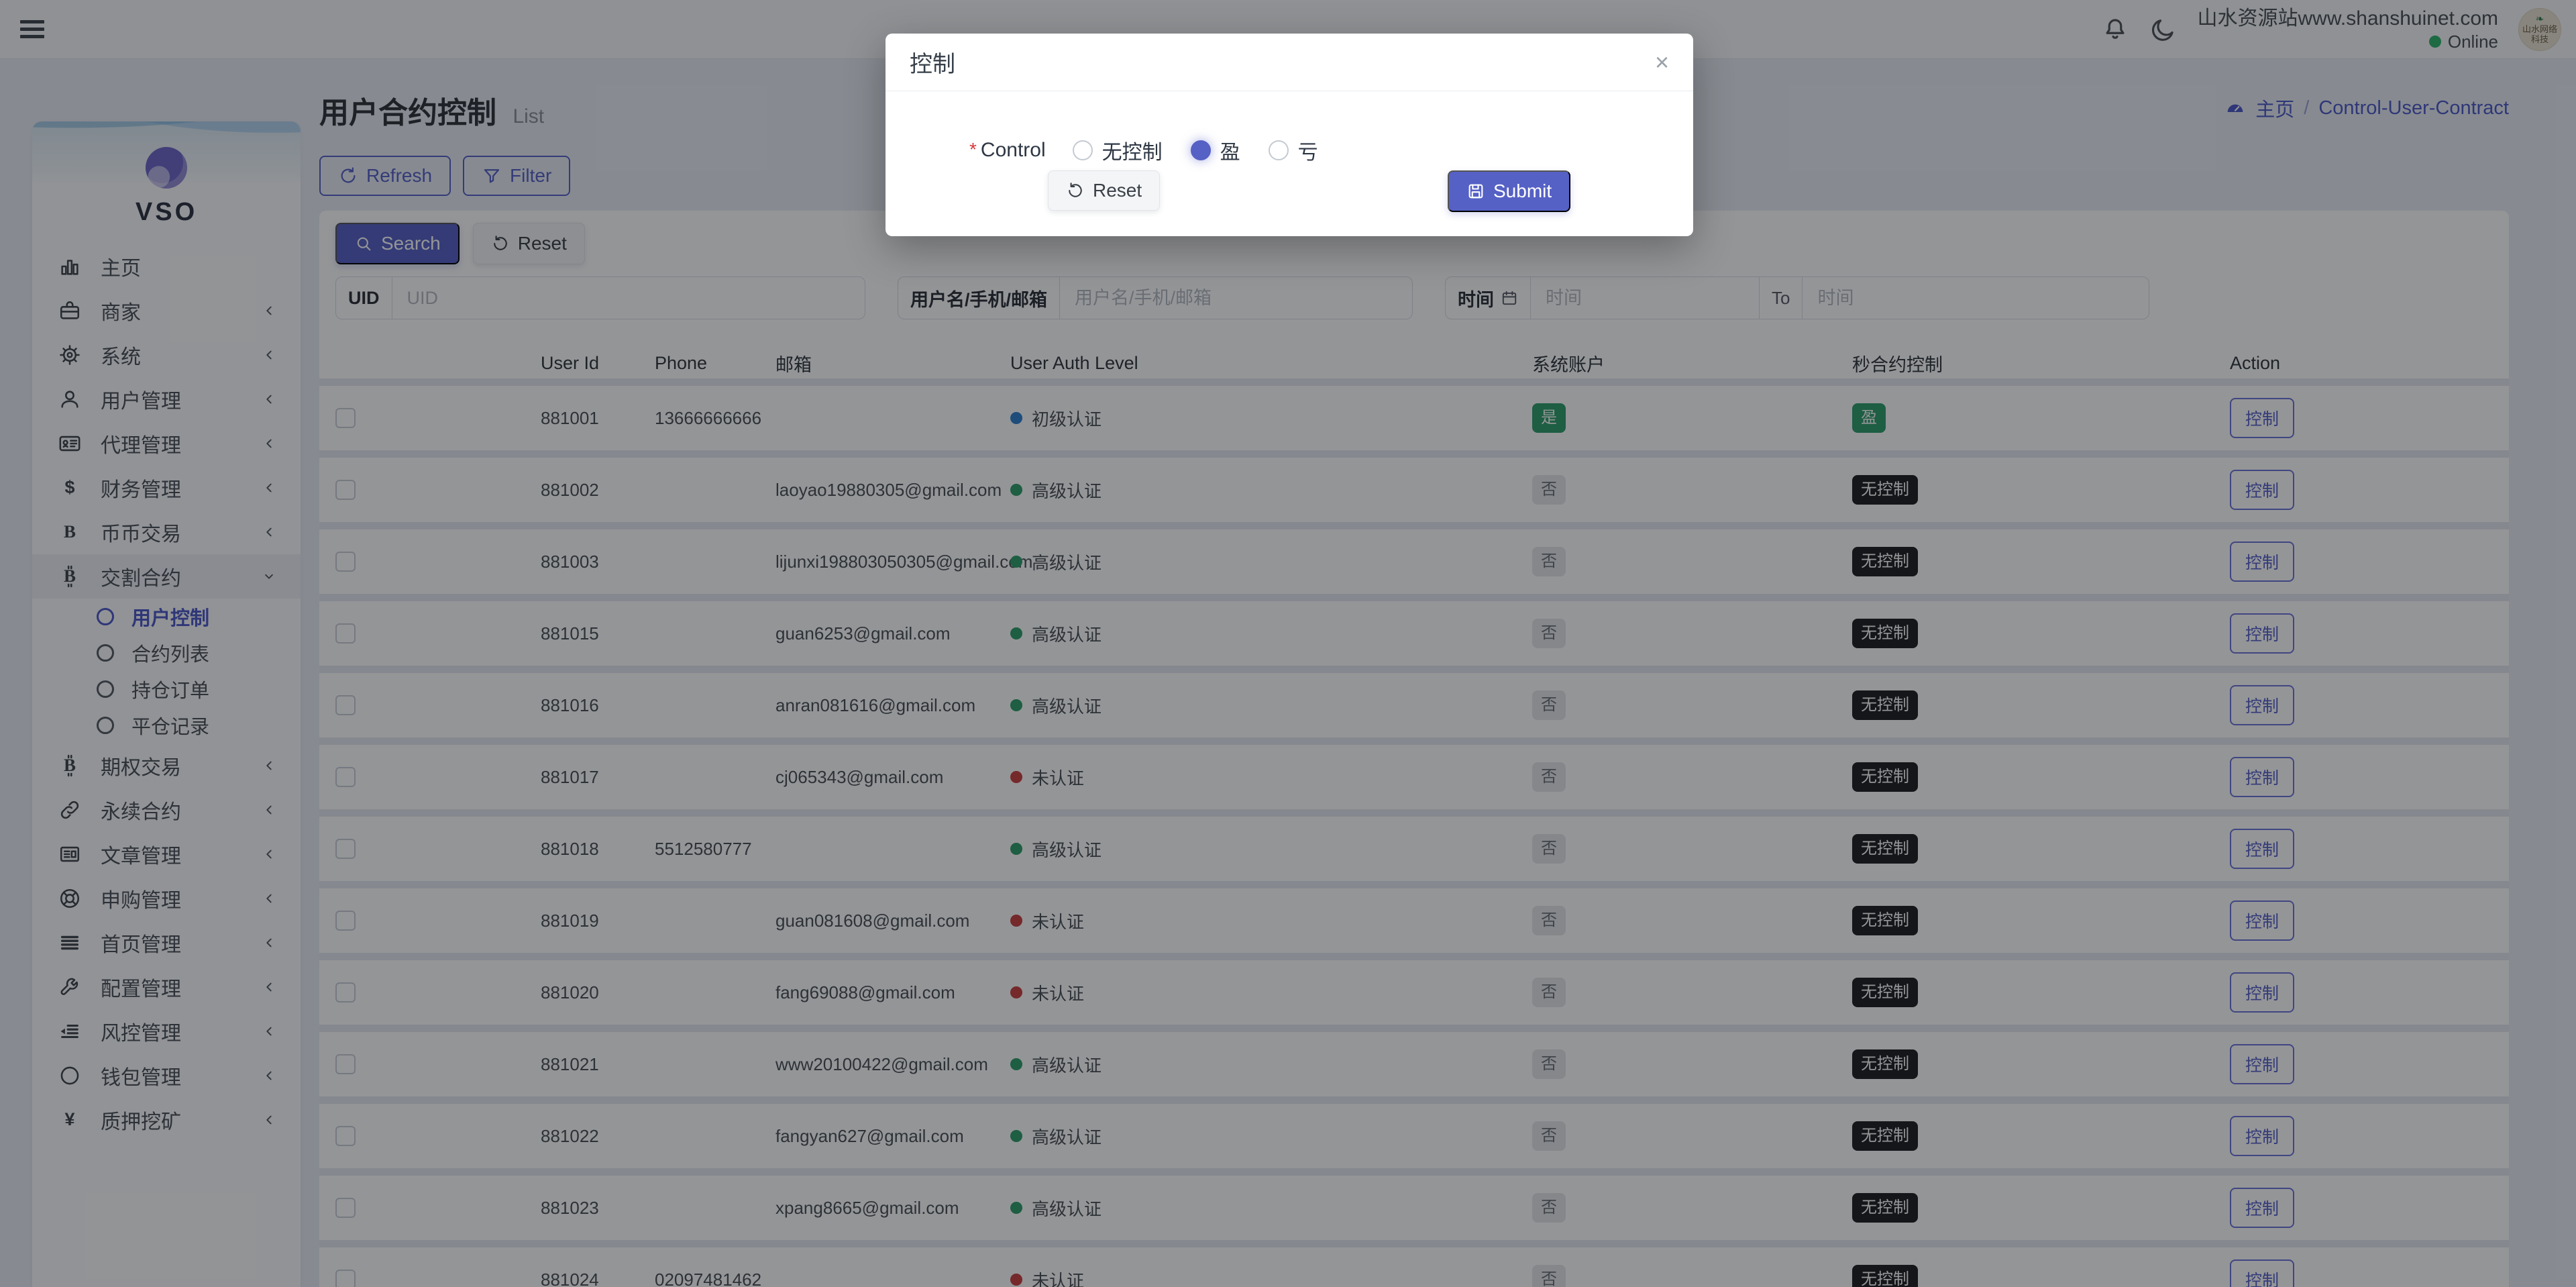 This screenshot has width=2576, height=1287. I want to click on sidebar-subitem: 用户控制, so click(166, 617).